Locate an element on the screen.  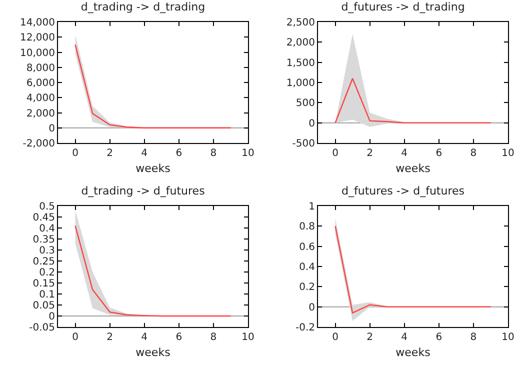
y-tick-label: 1,500 is located at coordinates (300, 63).